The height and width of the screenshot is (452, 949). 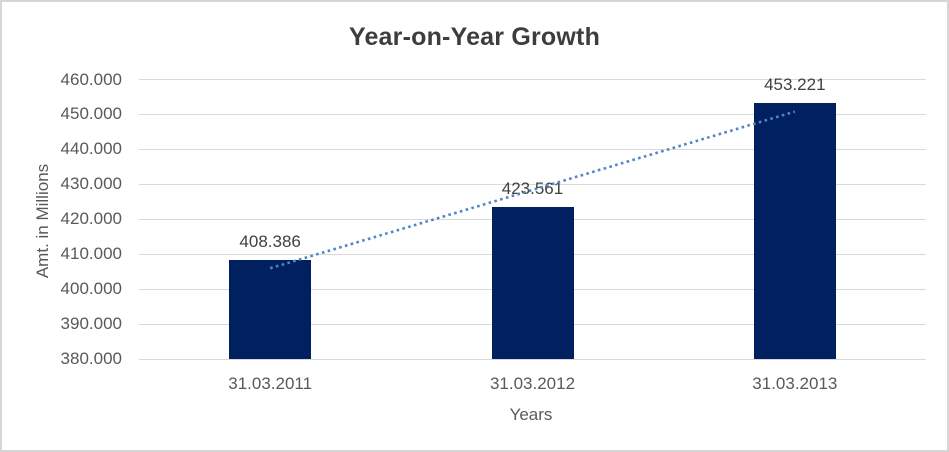 What do you see at coordinates (91, 184) in the screenshot?
I see `y-tick-label: 430.000` at bounding box center [91, 184].